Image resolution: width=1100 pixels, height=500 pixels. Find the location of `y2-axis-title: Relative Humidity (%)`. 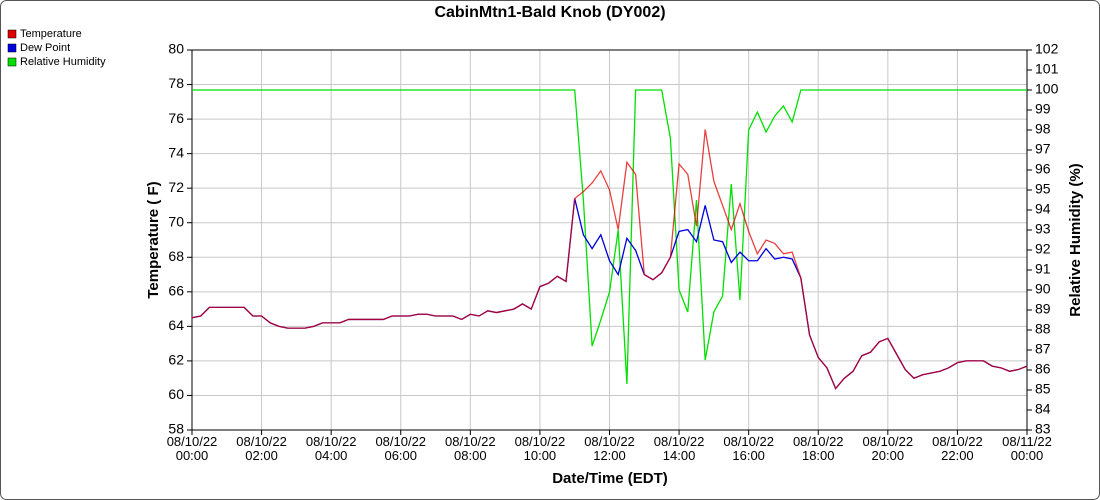

y2-axis-title: Relative Humidity (%) is located at coordinates (1075, 239).